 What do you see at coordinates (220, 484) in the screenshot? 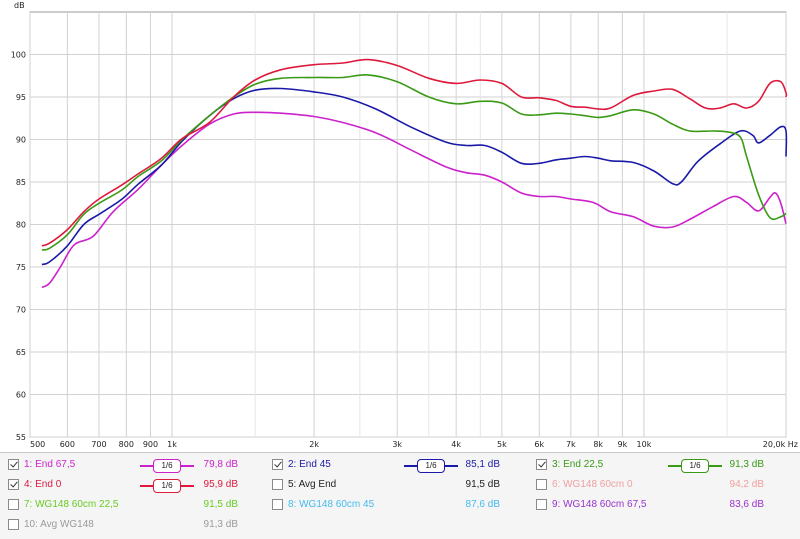
I see `value-text: 95,9 dB` at bounding box center [220, 484].